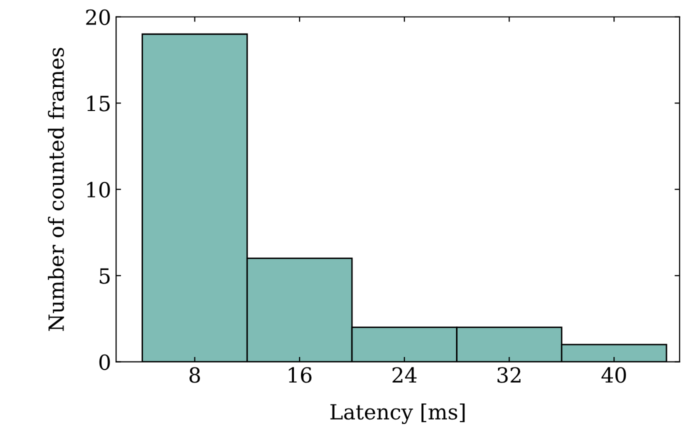 Image resolution: width=683 pixels, height=444 pixels. What do you see at coordinates (98, 190) in the screenshot?
I see `y-tick-label: 10` at bounding box center [98, 190].